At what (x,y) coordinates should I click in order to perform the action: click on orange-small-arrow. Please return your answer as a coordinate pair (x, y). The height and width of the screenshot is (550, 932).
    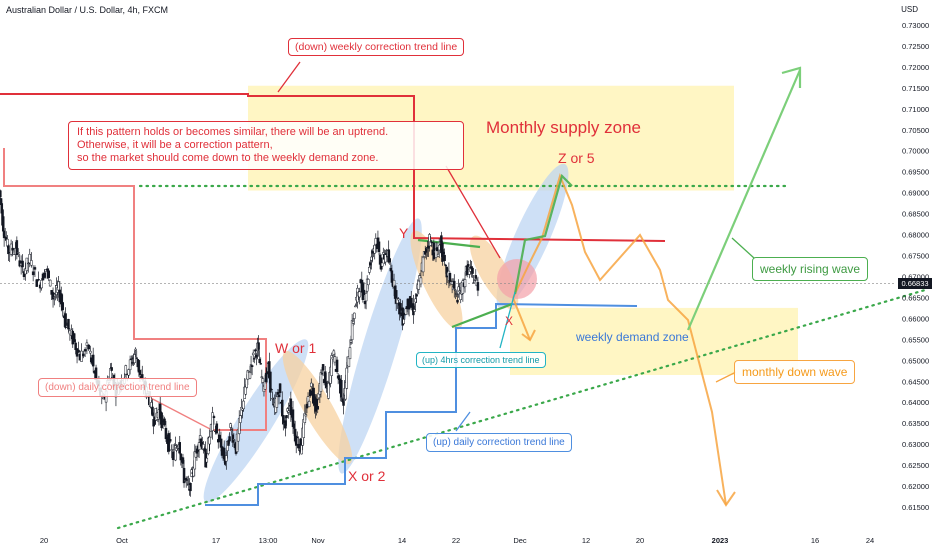
    Looking at the image, I should click on (521, 319).